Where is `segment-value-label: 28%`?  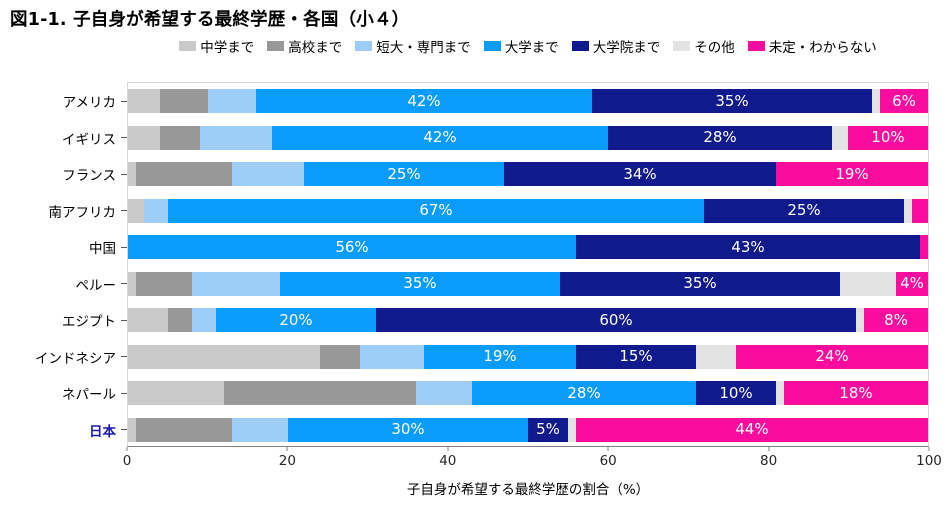 segment-value-label: 28% is located at coordinates (720, 137).